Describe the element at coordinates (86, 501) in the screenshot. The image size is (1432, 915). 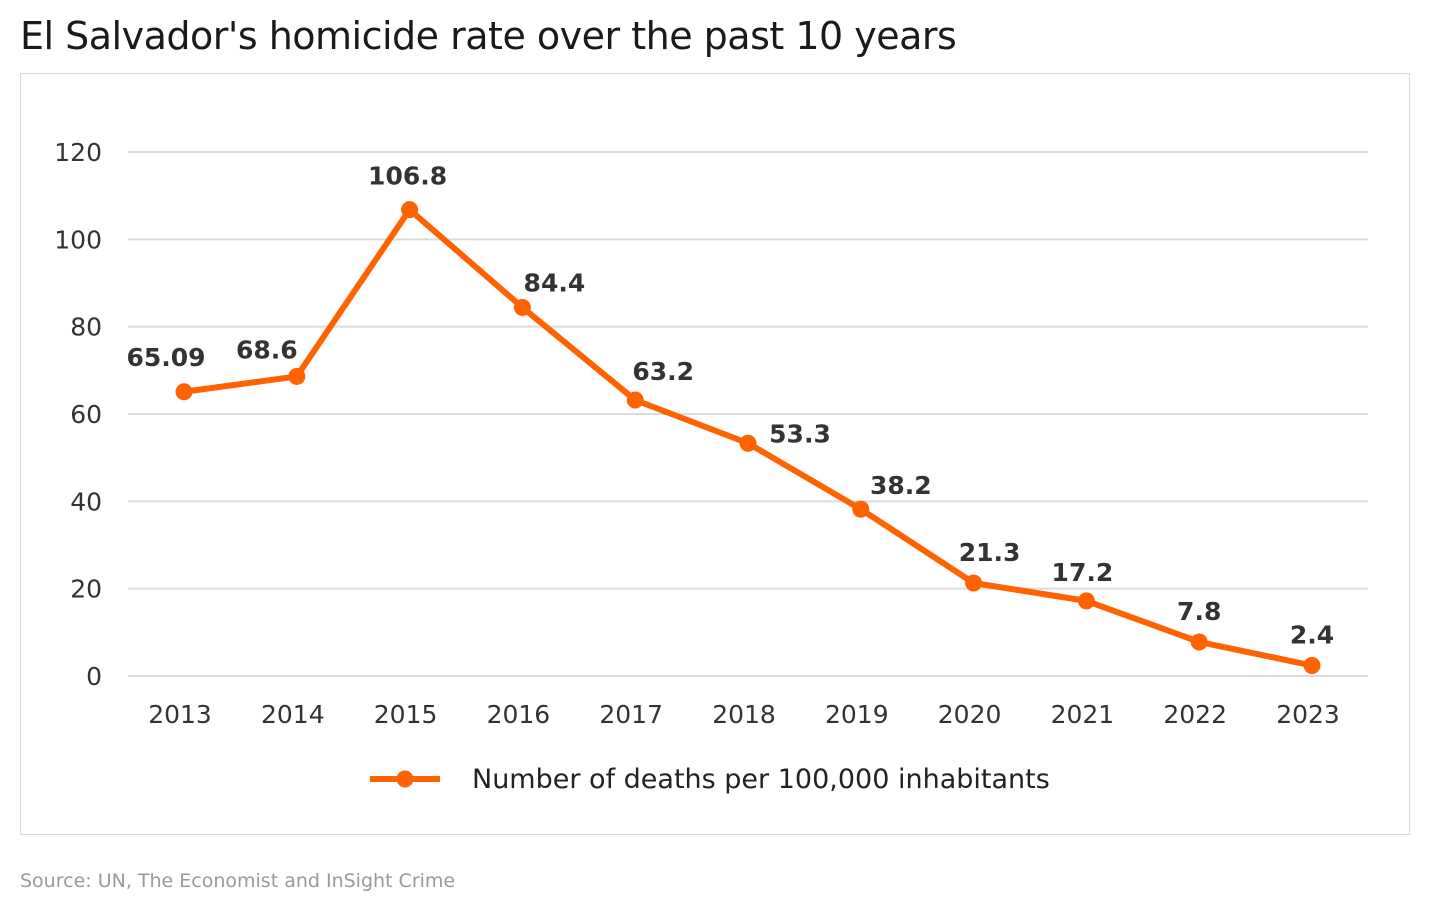
I see `y-tick-label: 40` at that location.